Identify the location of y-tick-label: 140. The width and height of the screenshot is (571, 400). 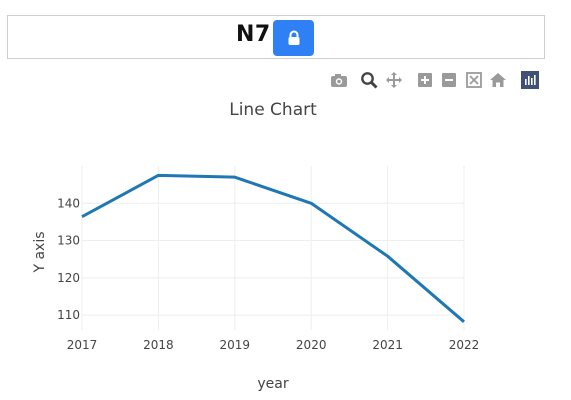
(68, 203).